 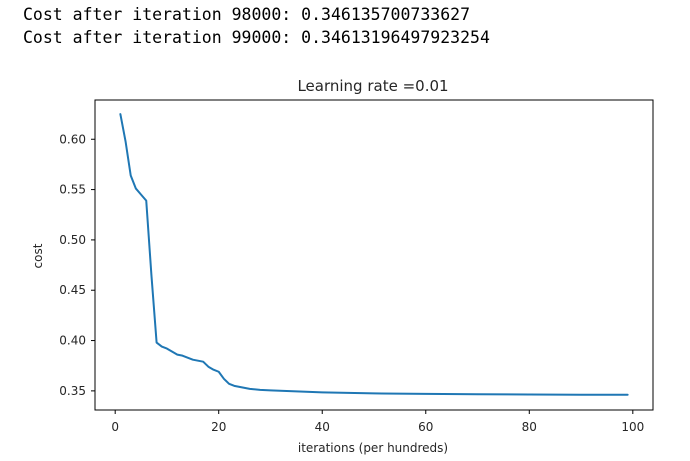 I want to click on x-tick-label: 80, so click(x=529, y=427).